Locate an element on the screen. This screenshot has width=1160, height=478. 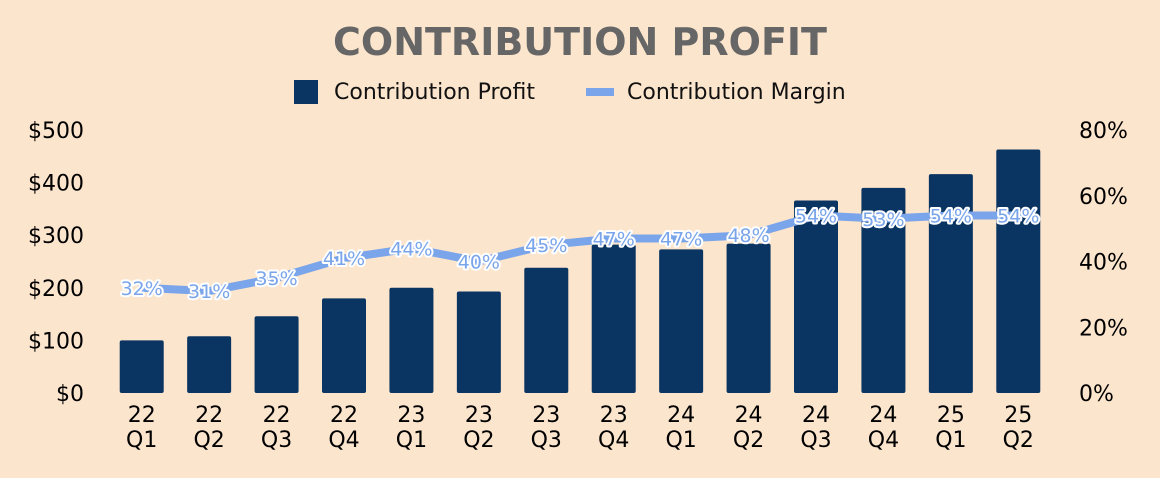
legend-label-contribution-margin: Contribution Margin is located at coordinates (736, 92).